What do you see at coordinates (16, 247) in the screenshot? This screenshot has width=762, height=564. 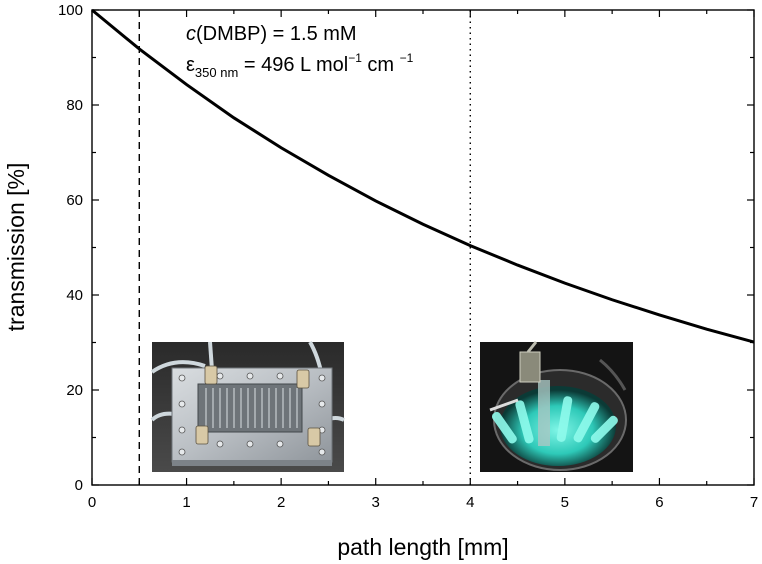 I see `y-axis-title: transmission [%]` at bounding box center [16, 247].